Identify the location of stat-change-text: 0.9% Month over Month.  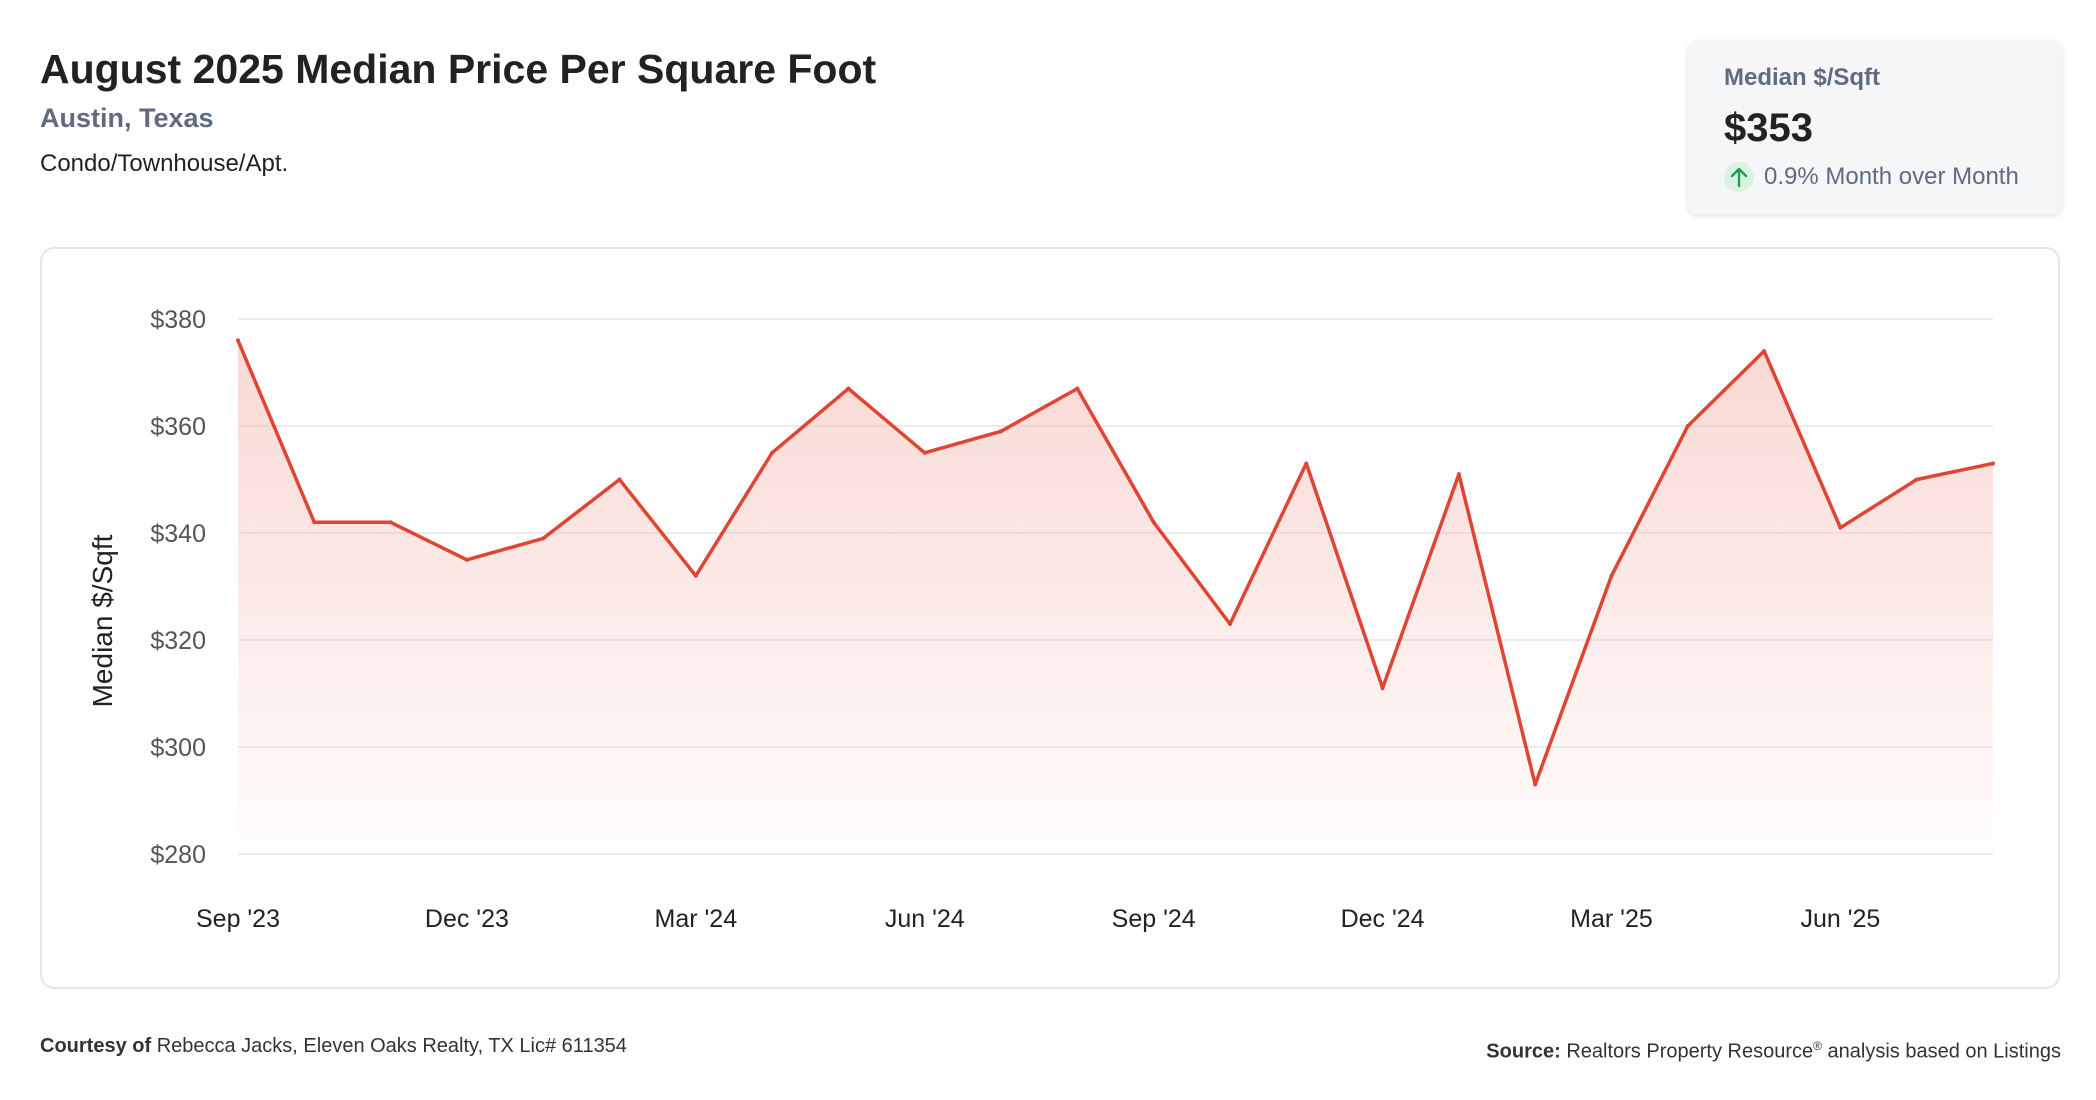
(1891, 176).